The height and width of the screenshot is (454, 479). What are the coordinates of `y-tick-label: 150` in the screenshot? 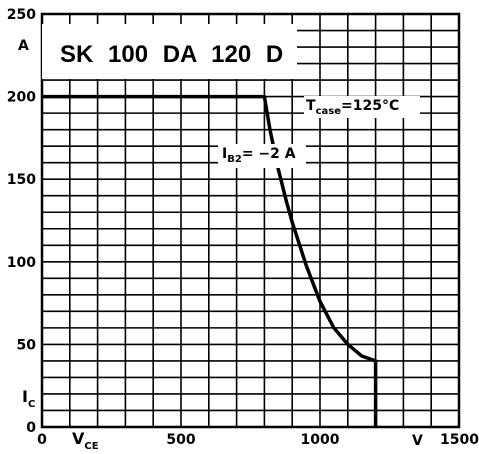 It's located at (21, 180).